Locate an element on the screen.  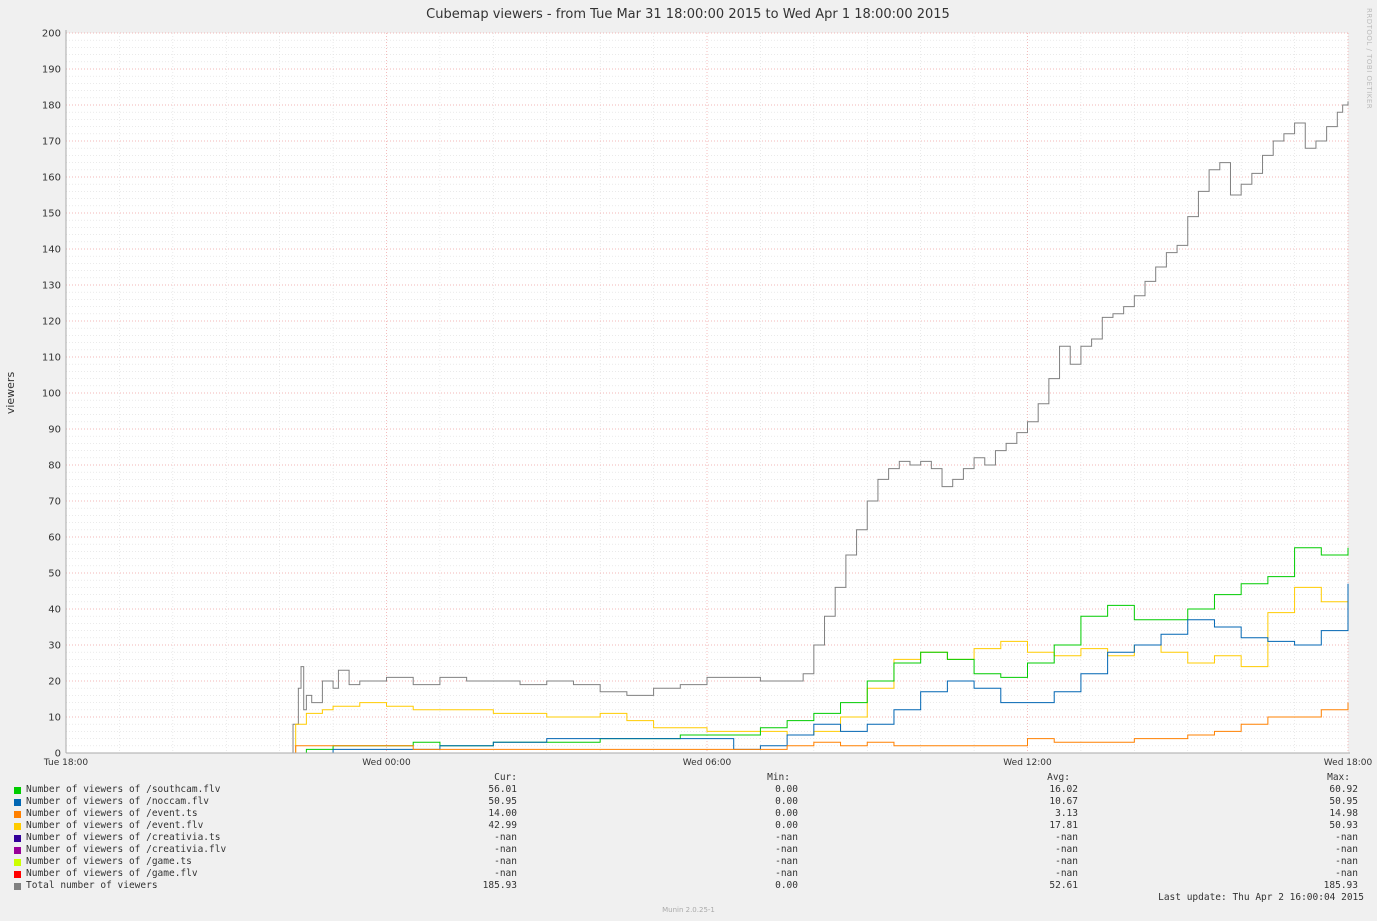
x-tick-label: Wed 00:00 is located at coordinates (386, 763).